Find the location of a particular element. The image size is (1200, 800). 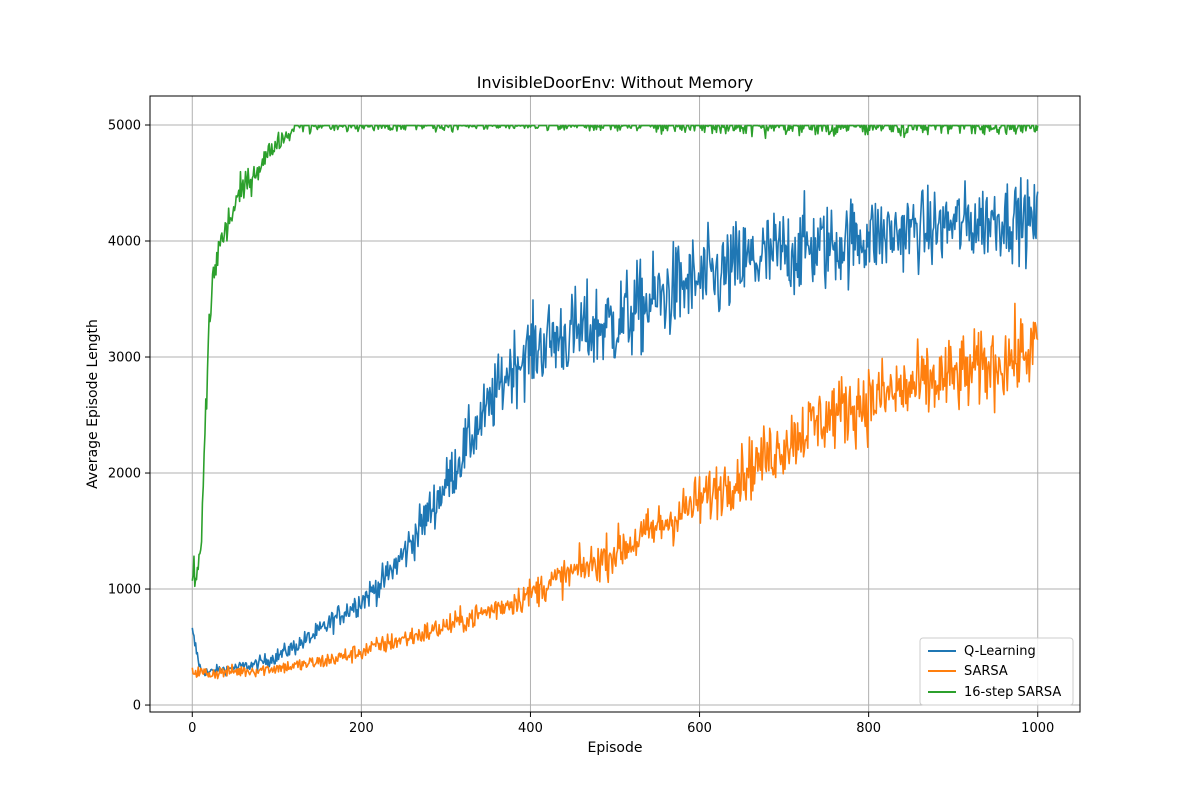

x-axis-label: Episode is located at coordinates (615, 748).